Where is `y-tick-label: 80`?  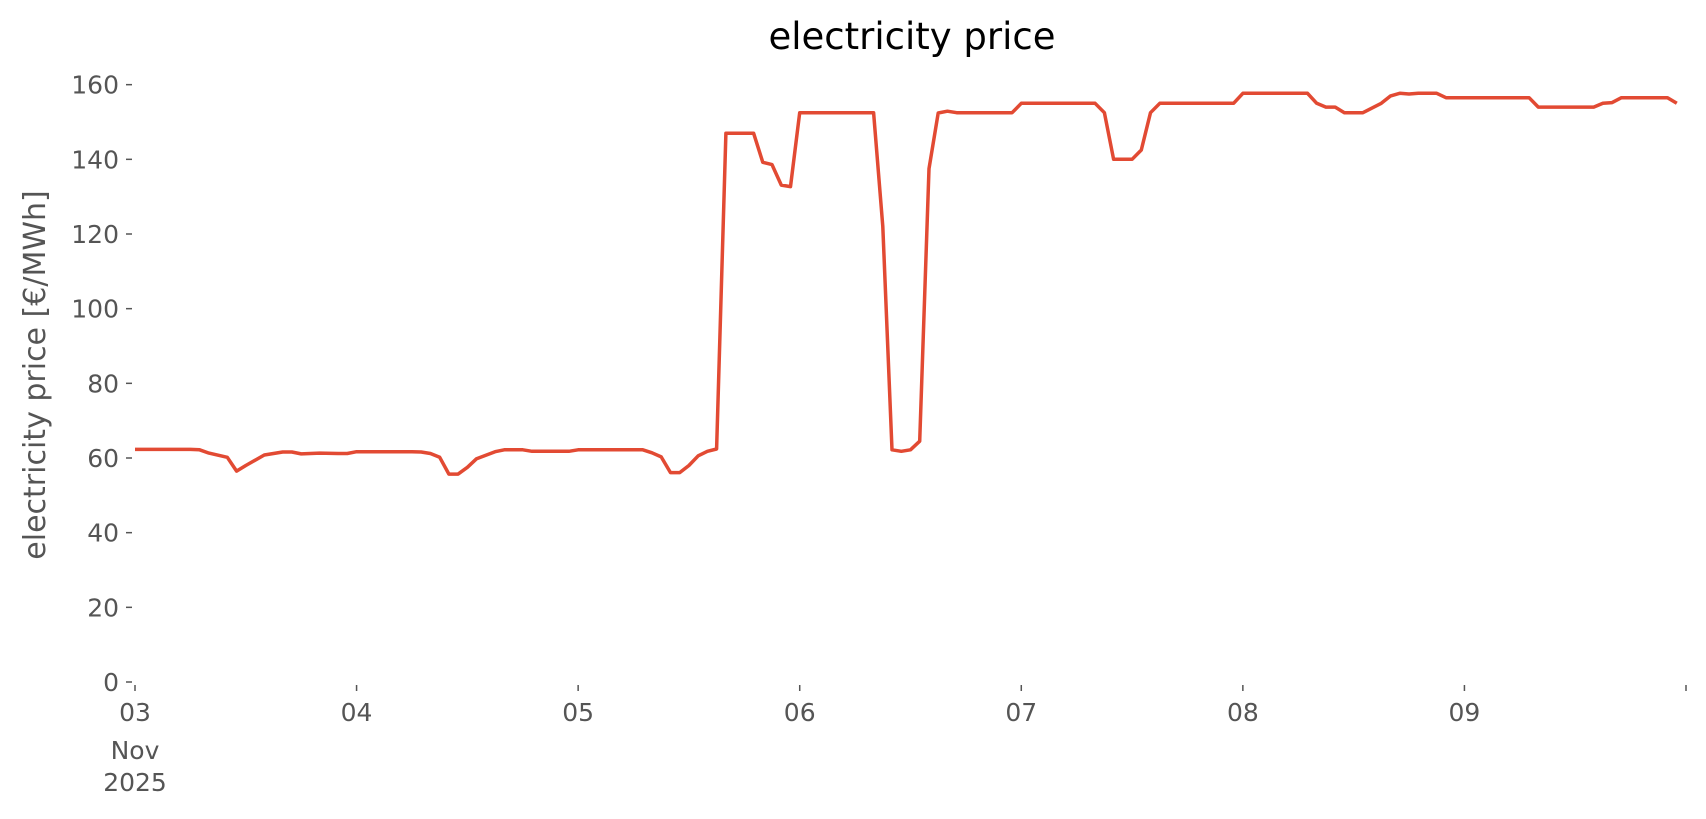
y-tick-label: 80 is located at coordinates (103, 383).